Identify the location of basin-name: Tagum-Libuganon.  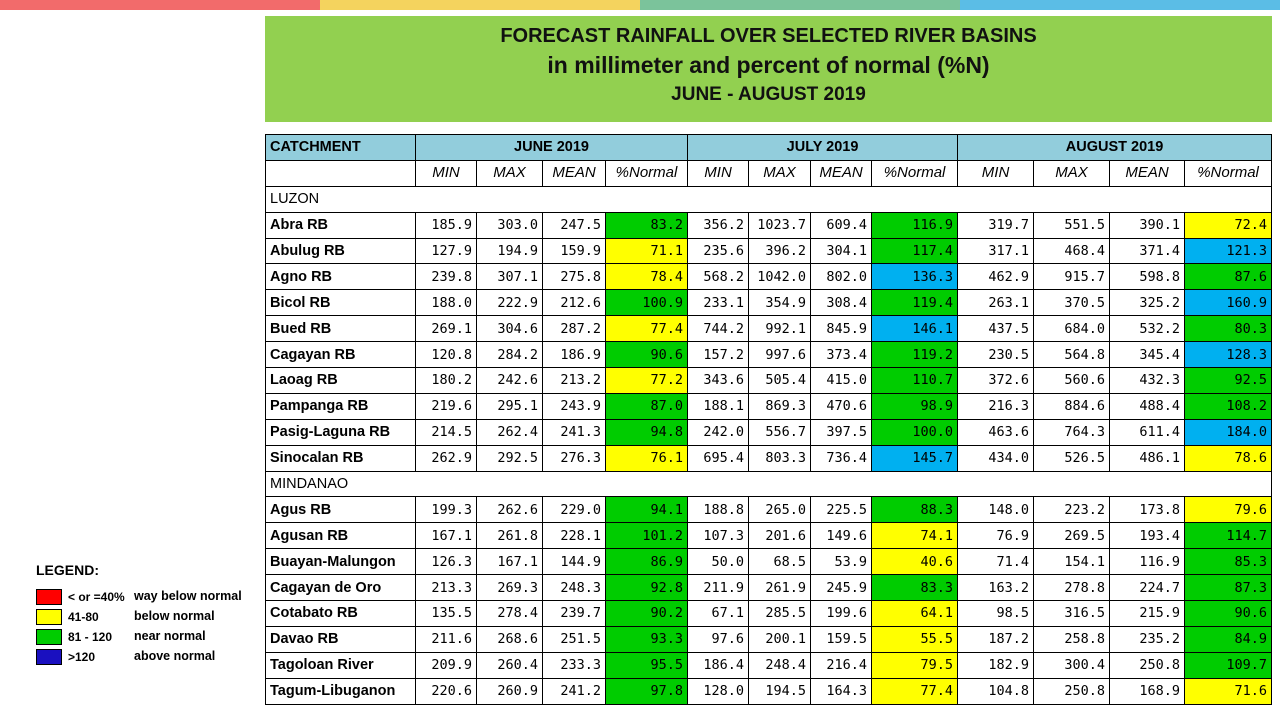
(340, 691).